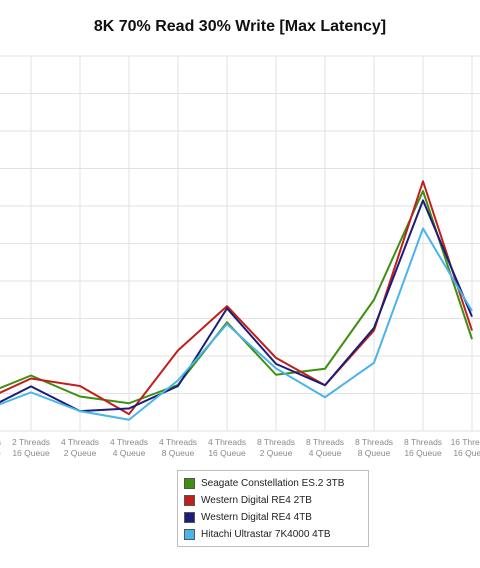  Describe the element at coordinates (423, 447) in the screenshot. I see `x-tick-label: 8 Threads 16 Queue` at that location.